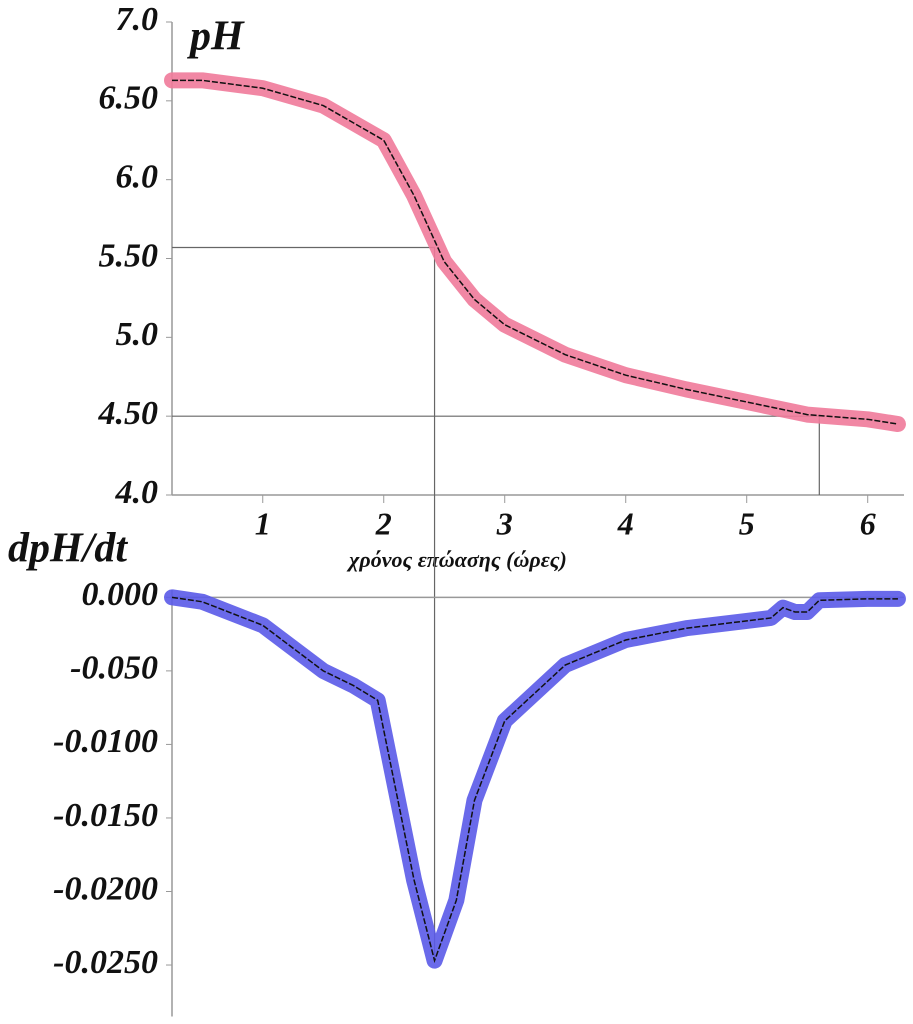 The width and height of the screenshot is (913, 1024). I want to click on y-tick-label: -0.0250, so click(105, 962).